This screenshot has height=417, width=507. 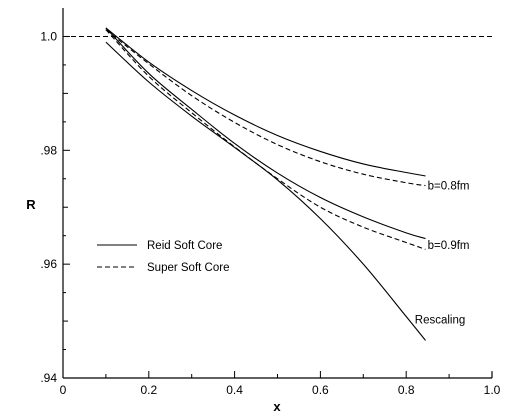 What do you see at coordinates (406, 390) in the screenshot?
I see `x-tick-label: 0.8` at bounding box center [406, 390].